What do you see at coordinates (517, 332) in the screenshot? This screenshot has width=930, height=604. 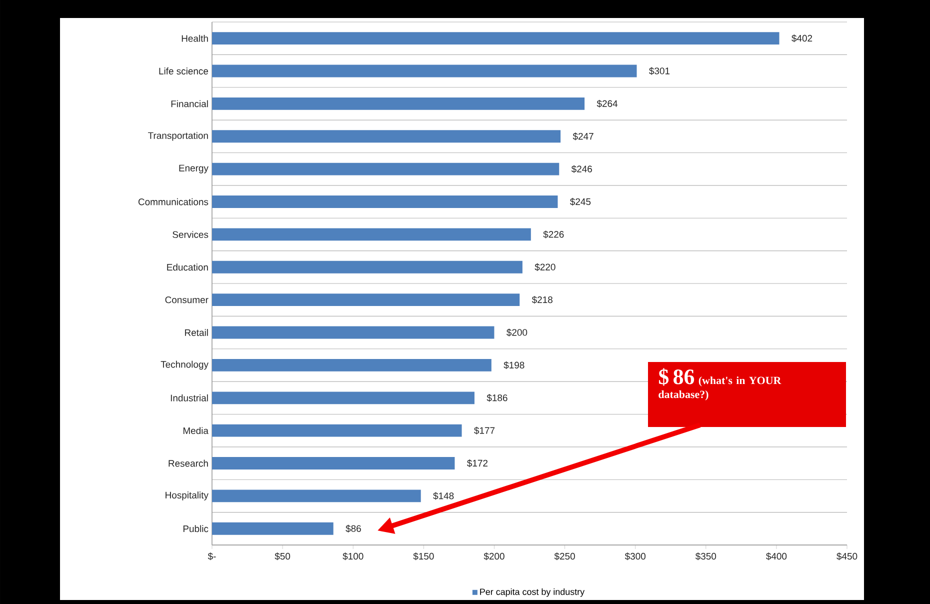 I see `text: $200` at bounding box center [517, 332].